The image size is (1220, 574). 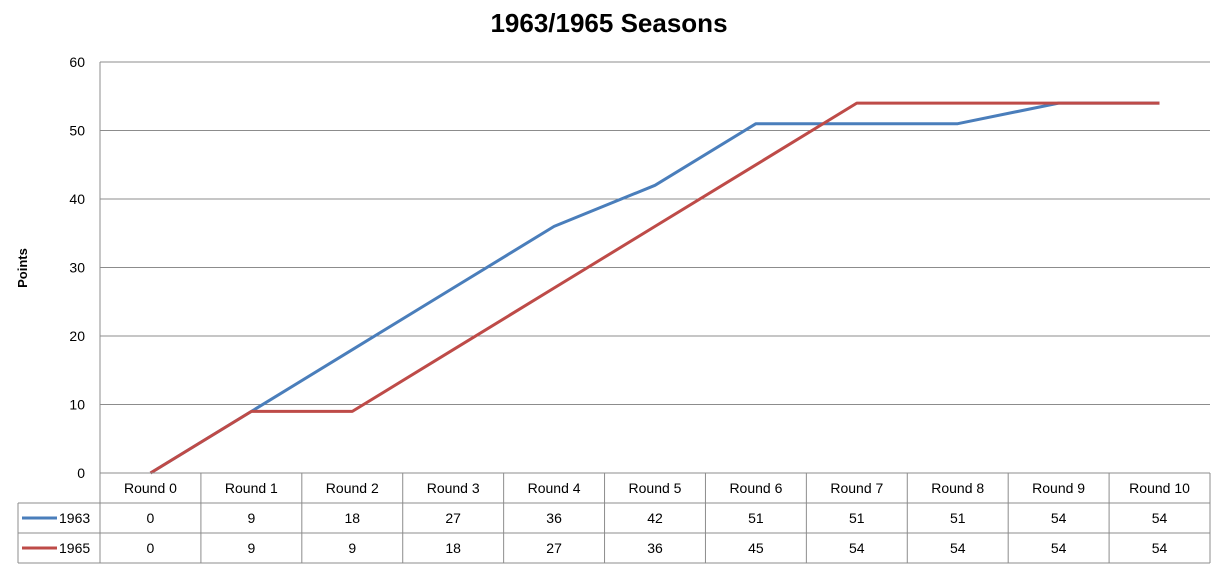 I want to click on y-tick-label: 30, so click(x=77, y=268).